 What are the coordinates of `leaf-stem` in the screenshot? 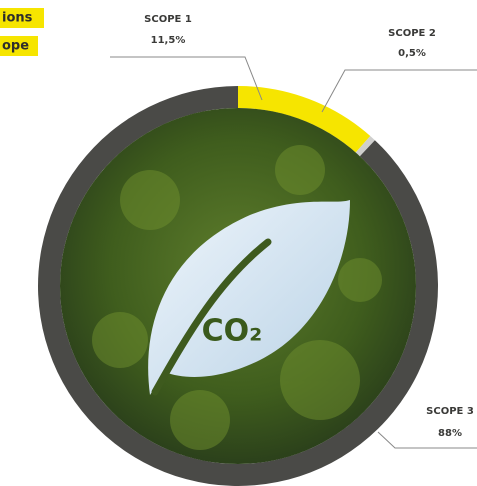 It's located at (211, 317).